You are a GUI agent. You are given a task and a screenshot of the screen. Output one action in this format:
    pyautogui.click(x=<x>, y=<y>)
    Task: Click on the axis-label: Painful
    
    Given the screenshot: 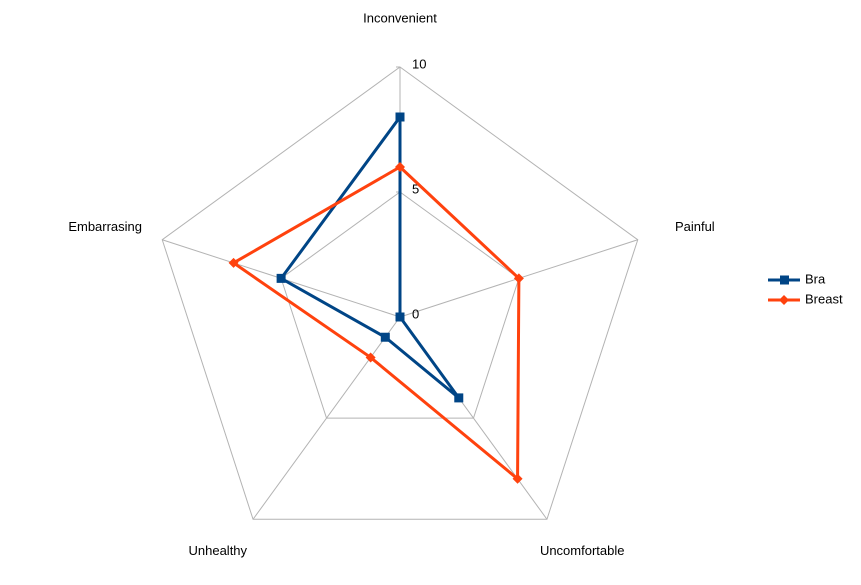 What is the action you would take?
    pyautogui.click(x=695, y=226)
    